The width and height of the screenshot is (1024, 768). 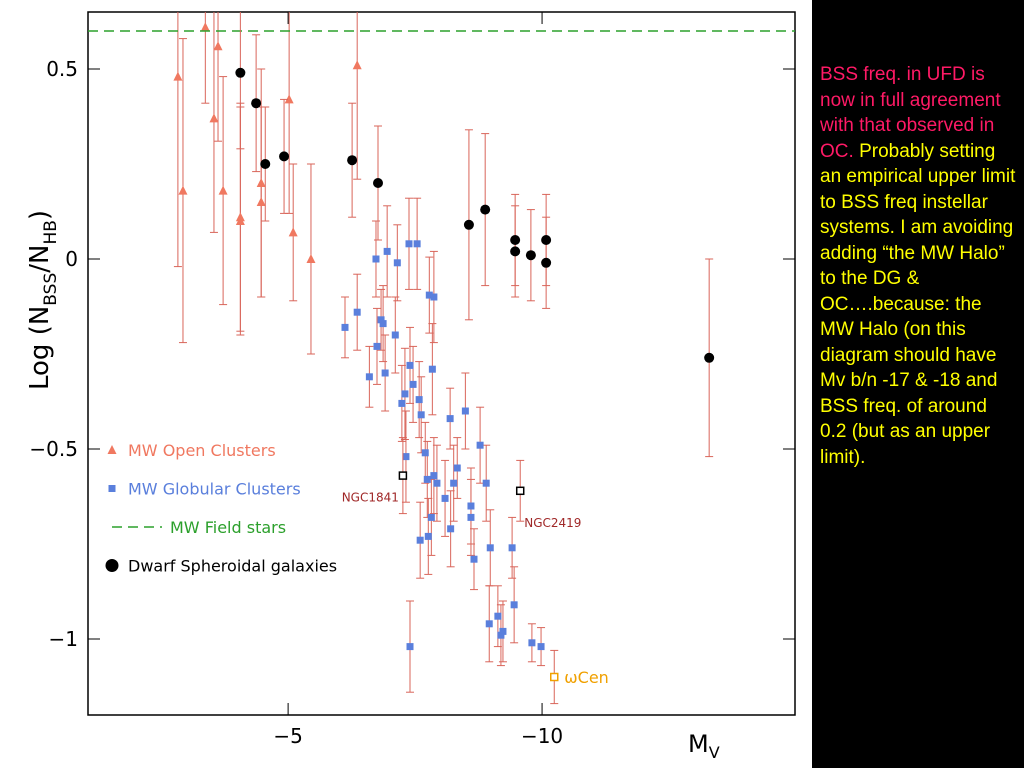 What do you see at coordinates (552, 523) in the screenshot?
I see `annotation-label: NGC2419` at bounding box center [552, 523].